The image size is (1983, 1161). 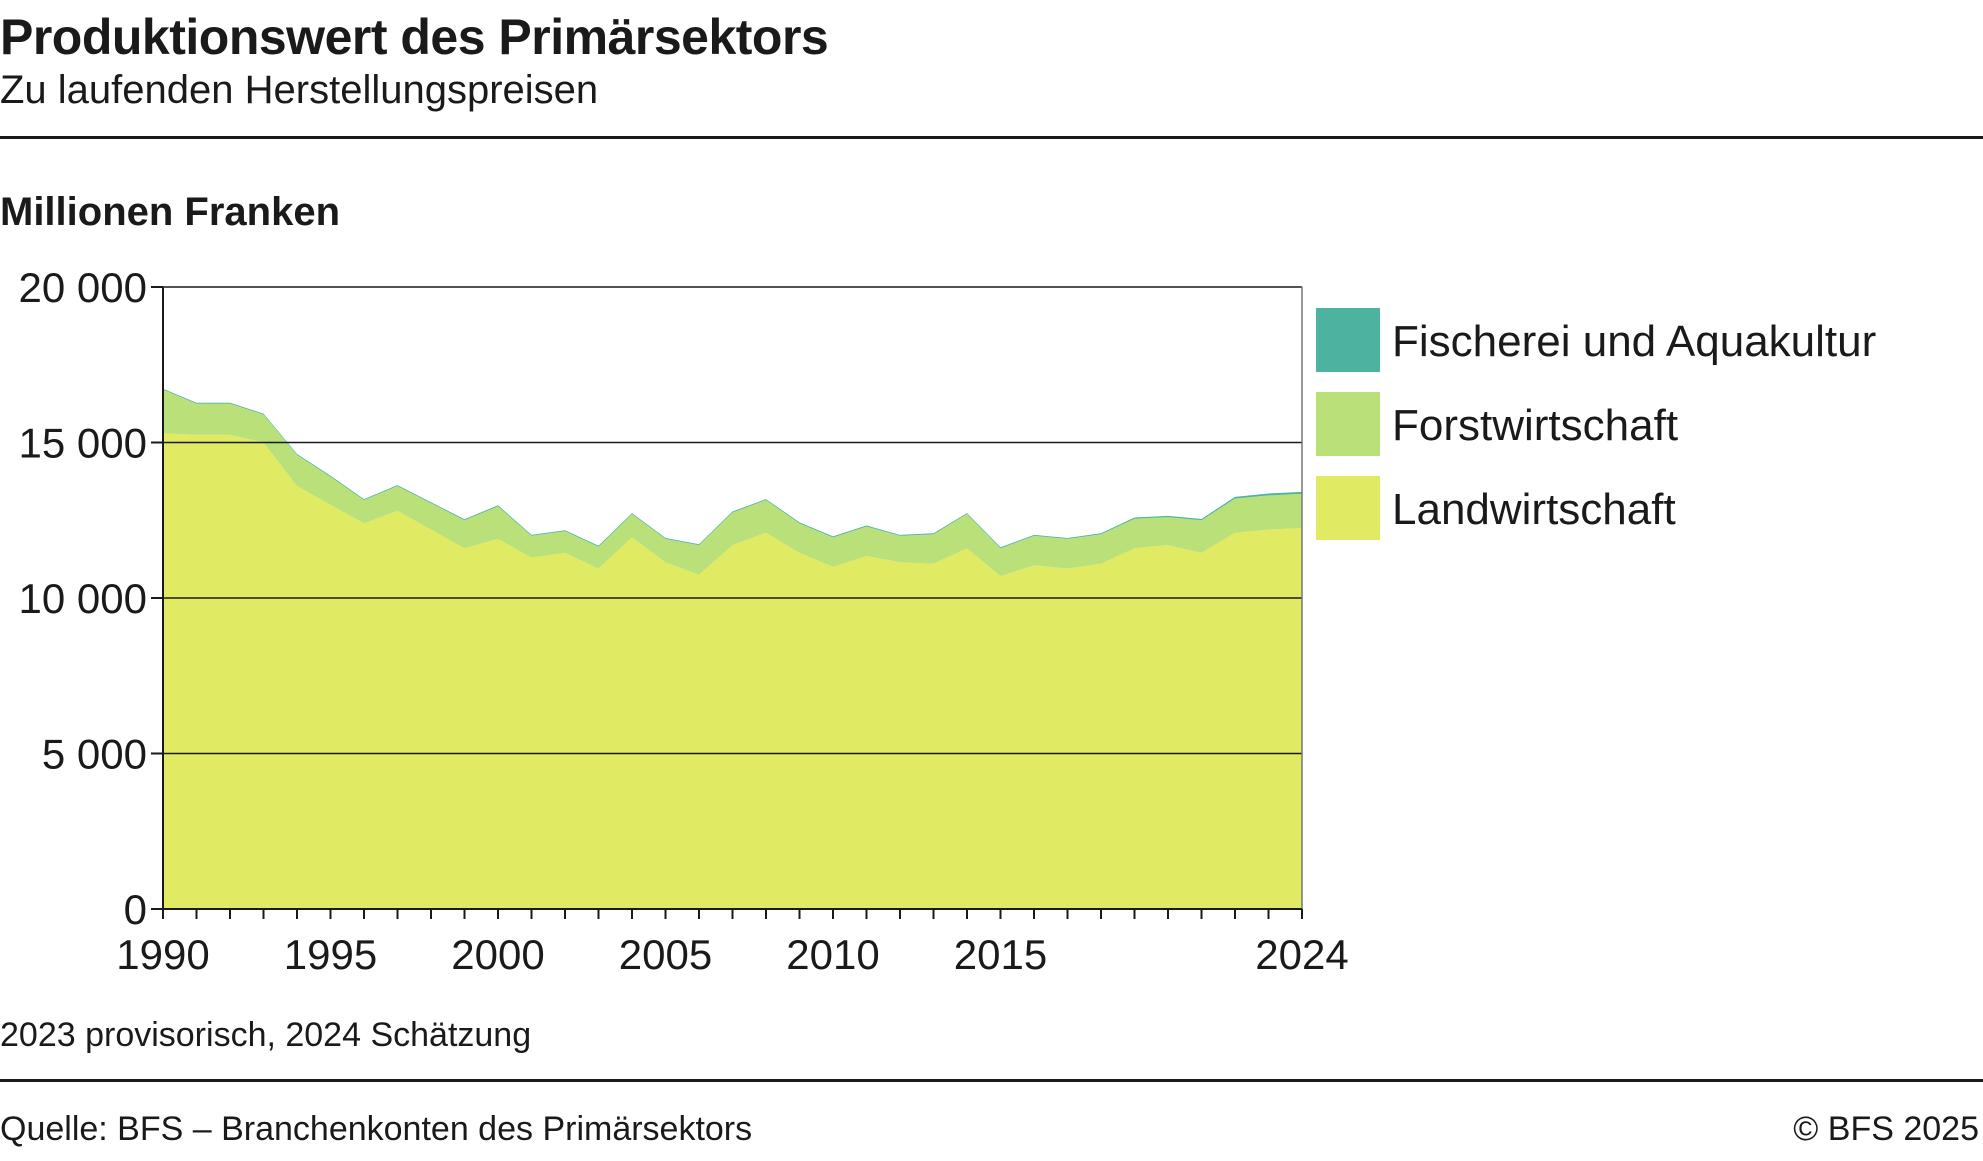 I want to click on y-tick-label: 15 000, so click(x=83, y=443).